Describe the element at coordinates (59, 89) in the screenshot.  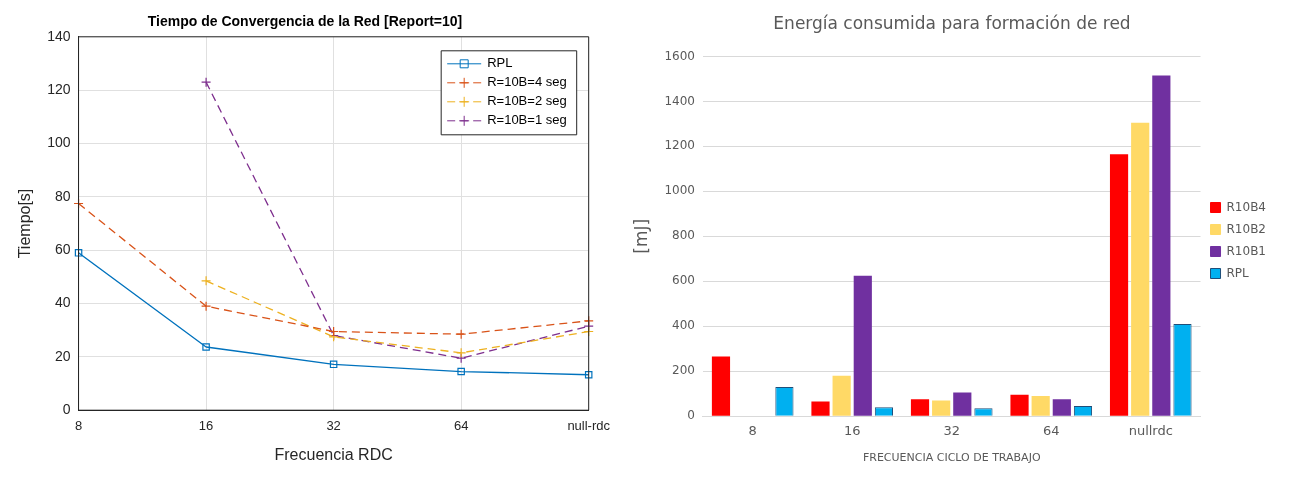
I see `y-tick-label: 120` at that location.